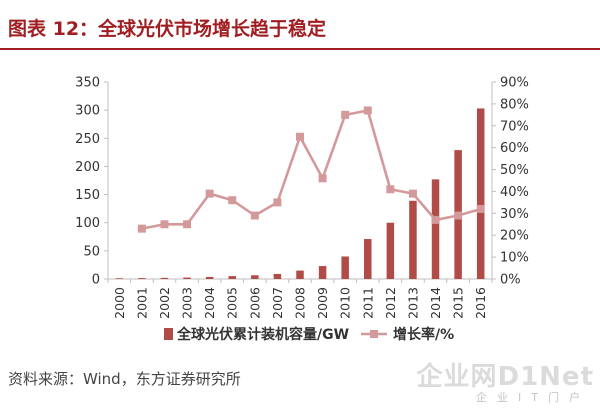 The width and height of the screenshot is (600, 409). I want to click on right-axis-tick-label: 40%, so click(514, 192).